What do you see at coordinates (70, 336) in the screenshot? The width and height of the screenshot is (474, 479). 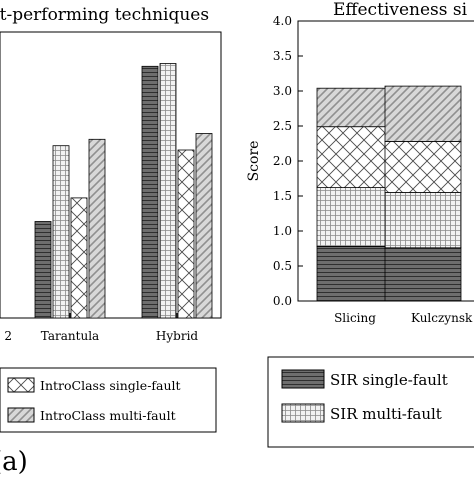 I see `x-tick-label: Tarantula` at bounding box center [70, 336].